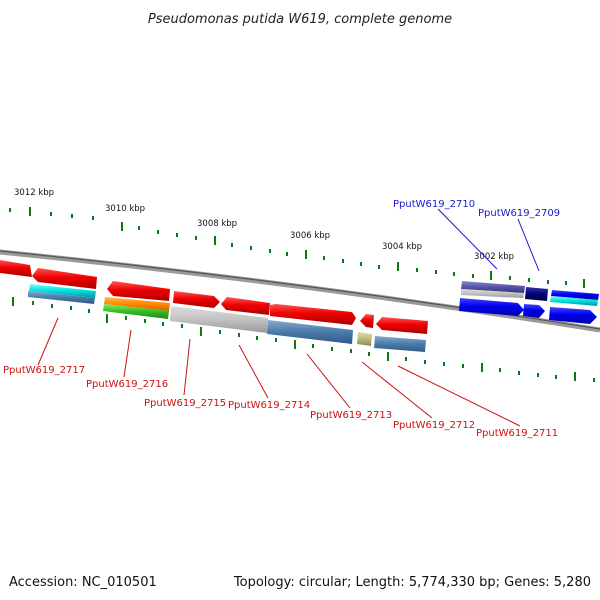  Describe the element at coordinates (300, 19) in the screenshot. I see `map-title: Pseudomonas putida W619, complete genome` at that location.